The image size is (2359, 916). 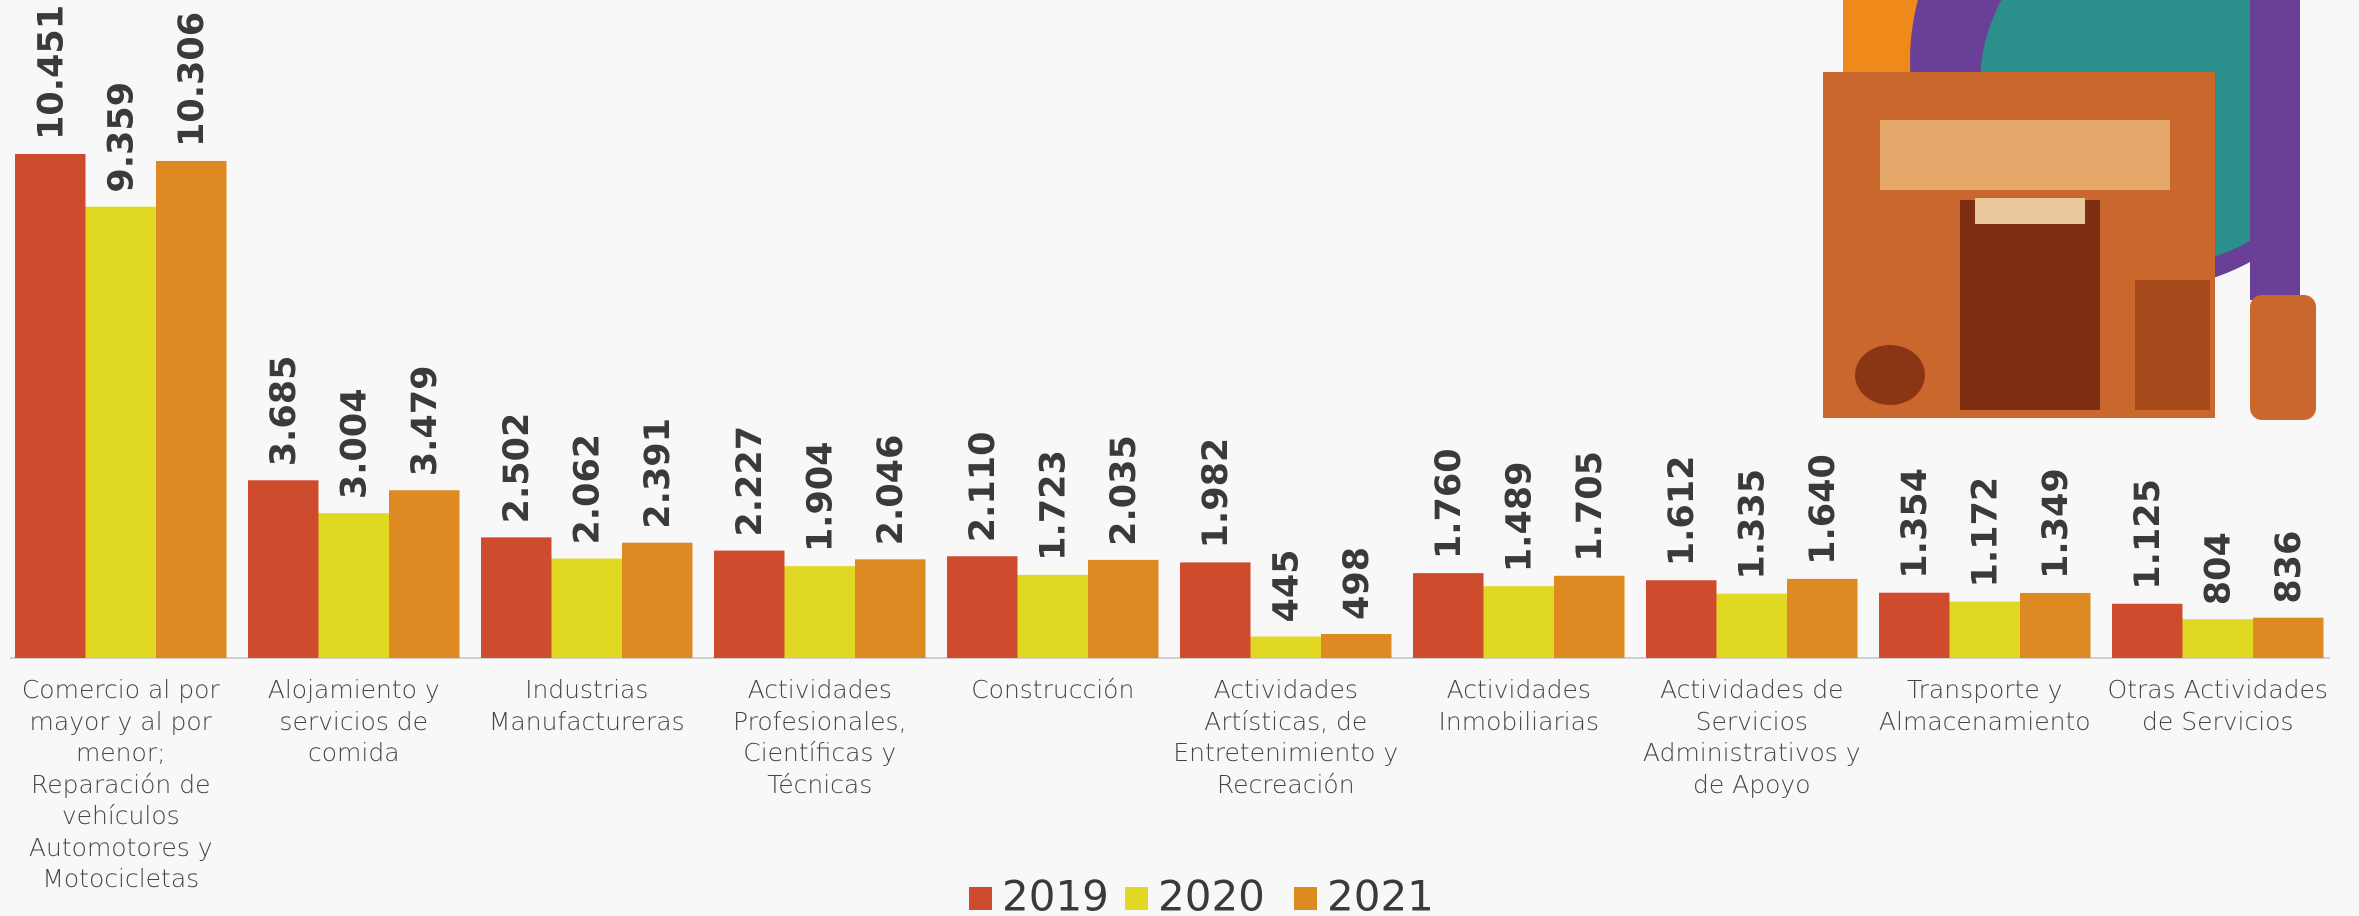 I want to click on data-label: 1.335, so click(x=1753, y=524).